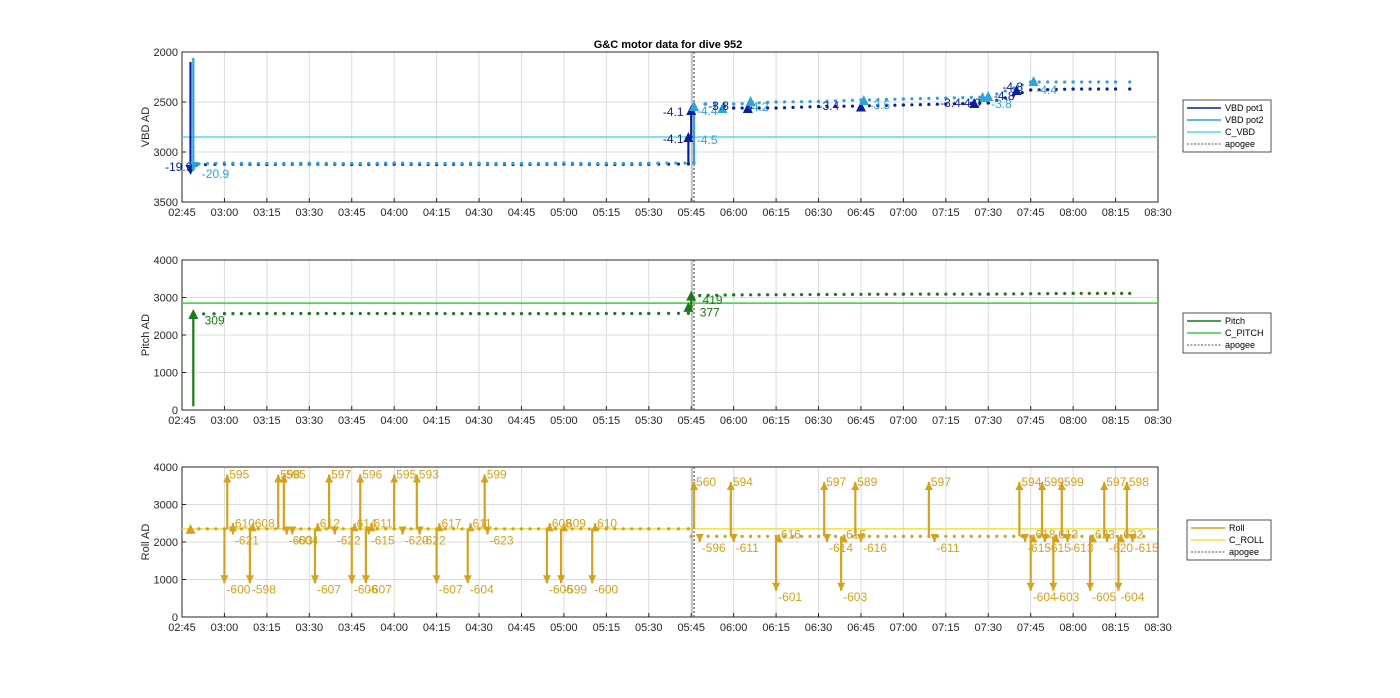 Image resolution: width=1400 pixels, height=698 pixels. I want to click on pulse-label: -598, so click(264, 589).